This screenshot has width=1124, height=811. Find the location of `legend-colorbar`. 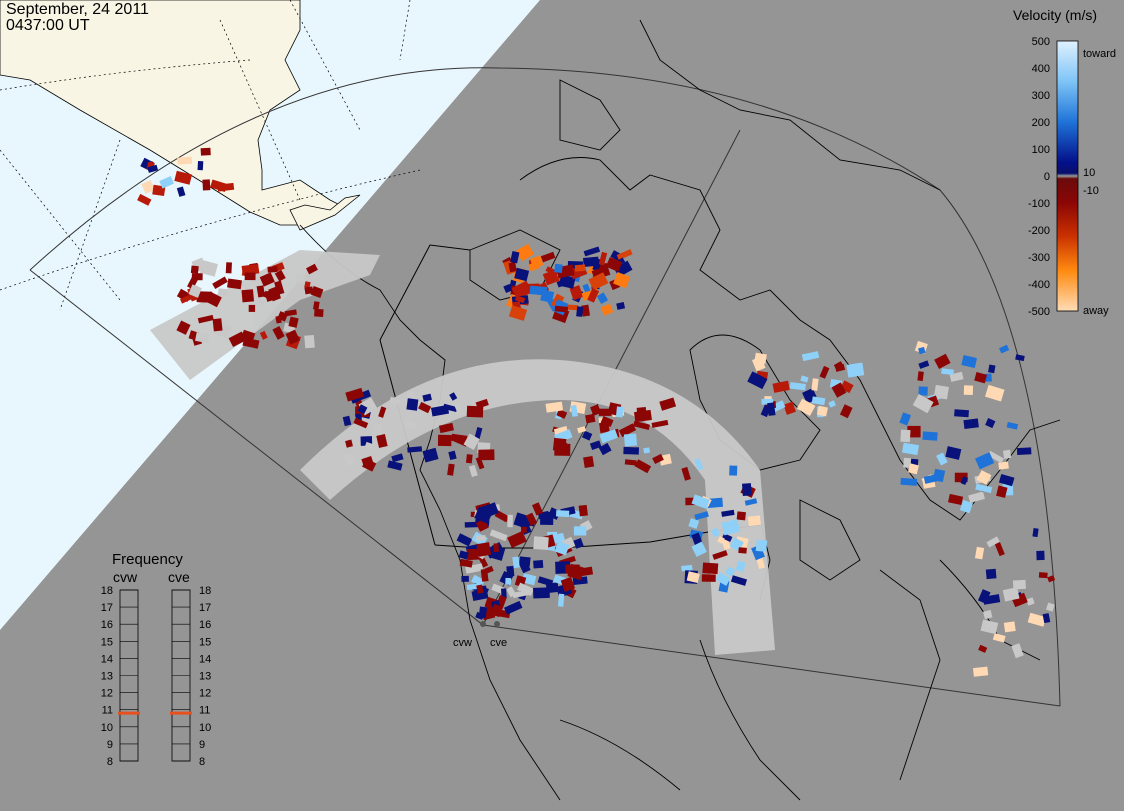

legend-colorbar is located at coordinates (1067, 176).